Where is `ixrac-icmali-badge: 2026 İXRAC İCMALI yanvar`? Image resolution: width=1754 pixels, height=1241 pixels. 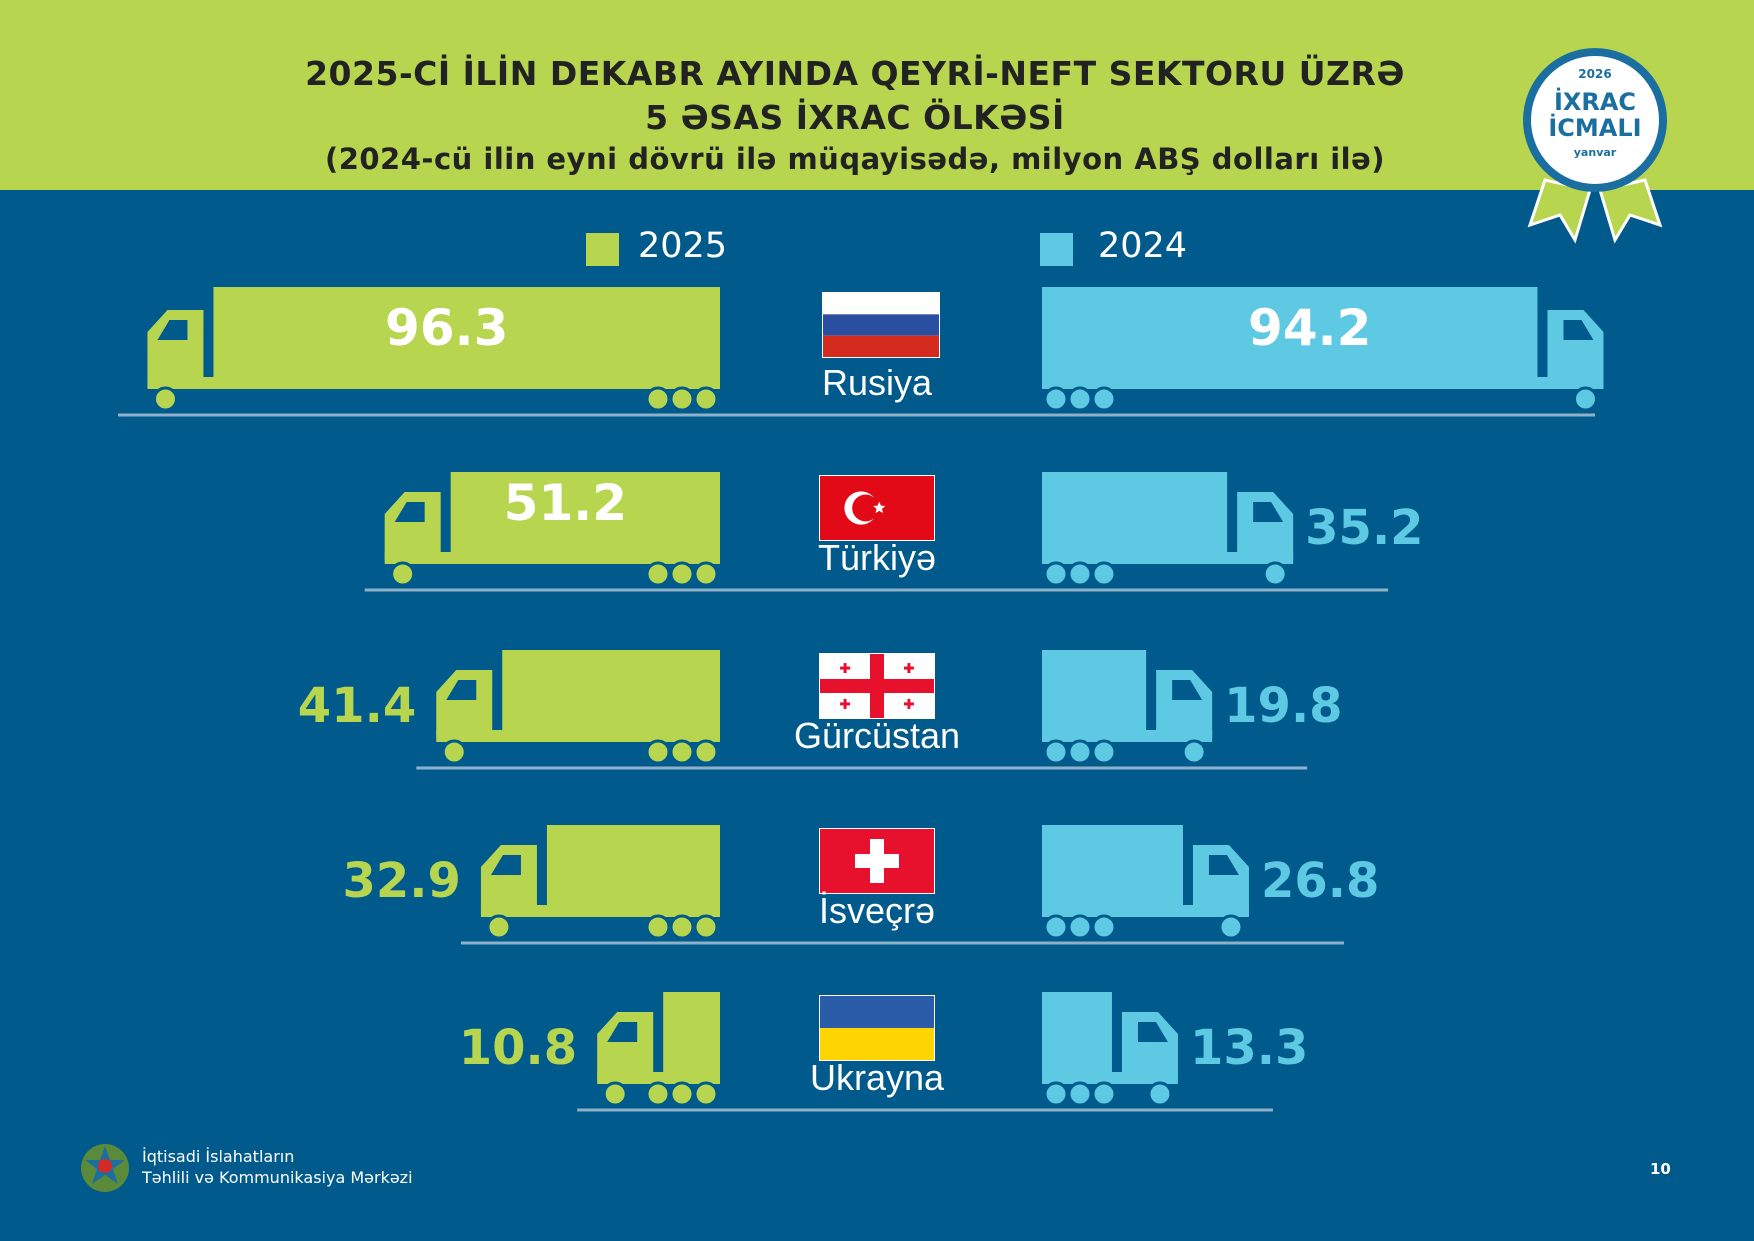 ixrac-icmali-badge: 2026 İXRAC İCMALI yanvar is located at coordinates (1595, 146).